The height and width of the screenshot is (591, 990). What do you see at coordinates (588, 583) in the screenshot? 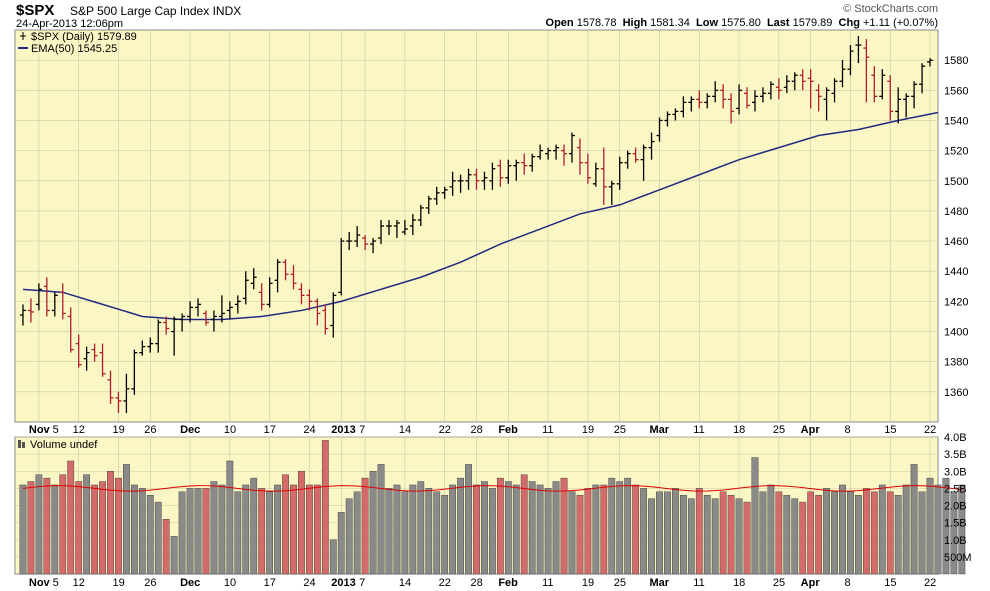
I see `volume-date-label: 19` at bounding box center [588, 583].